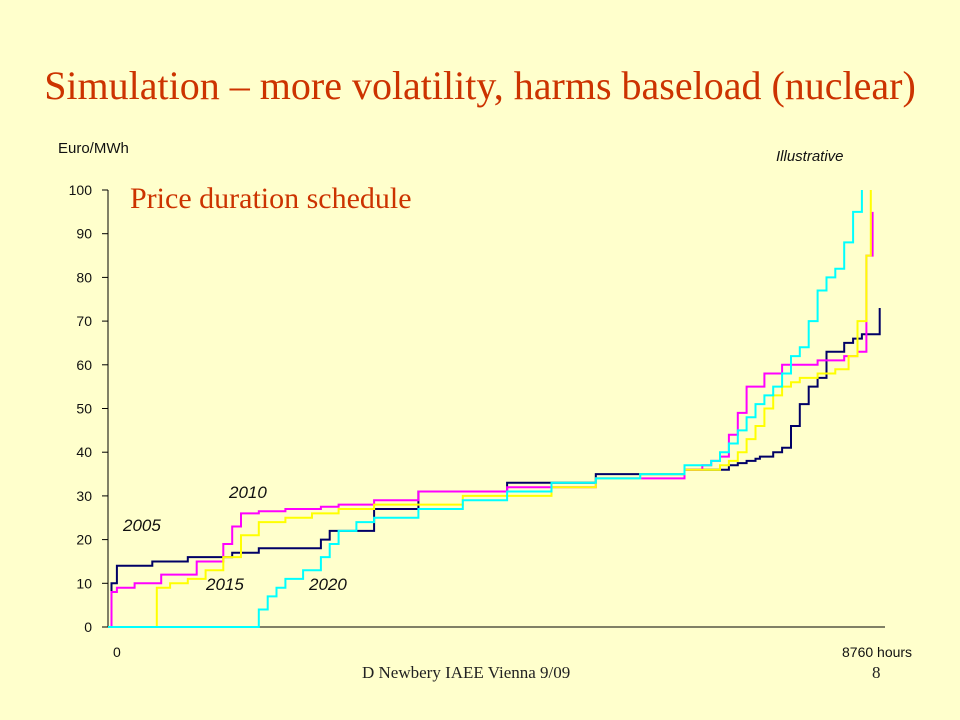 The width and height of the screenshot is (960, 720). Describe the element at coordinates (224, 584) in the screenshot. I see `label-2015: 2015` at that location.